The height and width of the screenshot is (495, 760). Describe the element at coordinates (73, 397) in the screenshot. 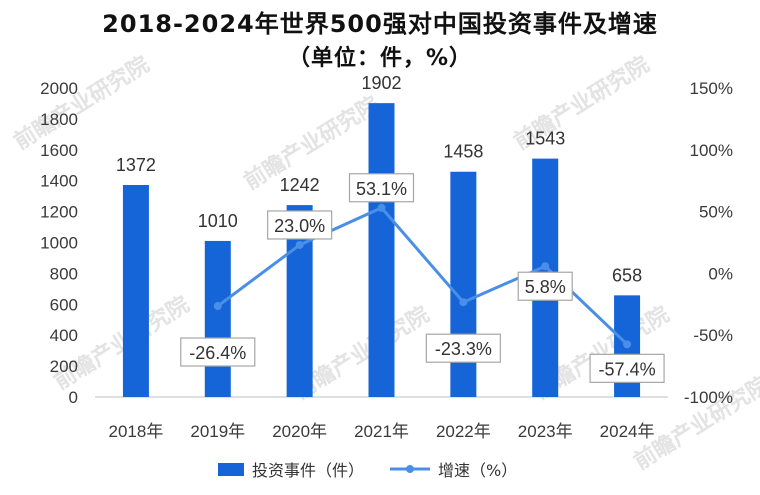

I see `left-tick-label: 0` at that location.